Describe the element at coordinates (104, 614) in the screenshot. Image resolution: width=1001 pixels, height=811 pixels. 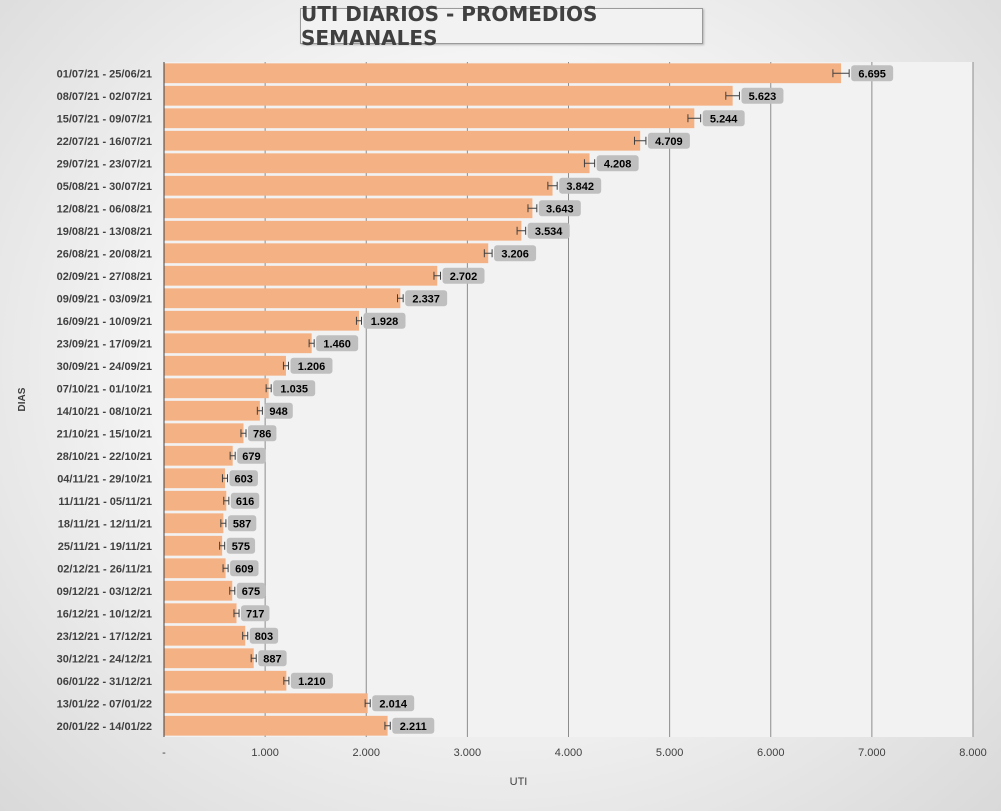
I see `category-label: 16/12/21 - 10/12/21` at that location.